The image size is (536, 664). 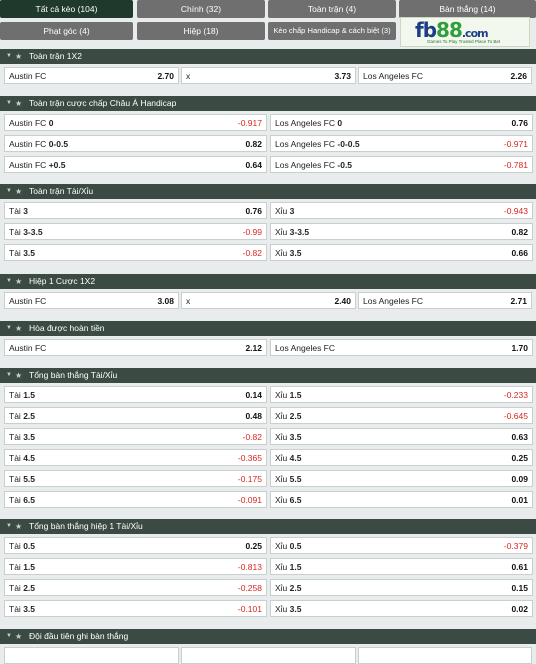 What do you see at coordinates (268, 636) in the screenshot?
I see `market-section-header: ▼ ★ Đội đầu tiên ghi bàn thắng` at bounding box center [268, 636].